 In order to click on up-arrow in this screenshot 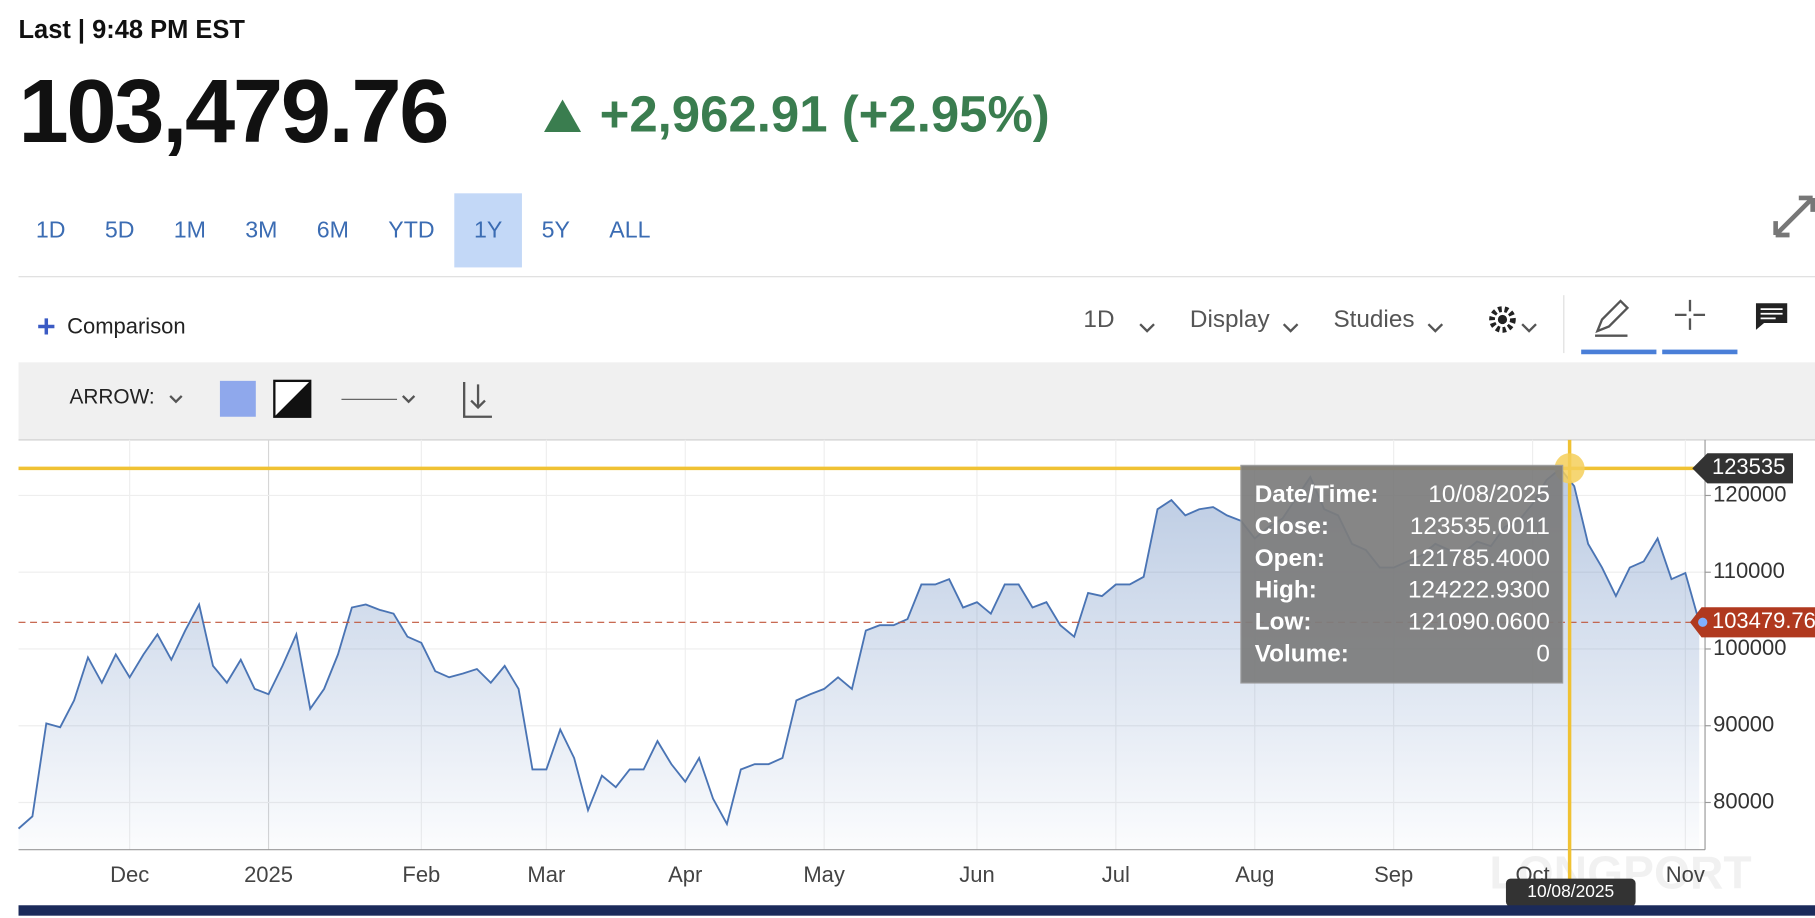, I will do `click(563, 115)`.